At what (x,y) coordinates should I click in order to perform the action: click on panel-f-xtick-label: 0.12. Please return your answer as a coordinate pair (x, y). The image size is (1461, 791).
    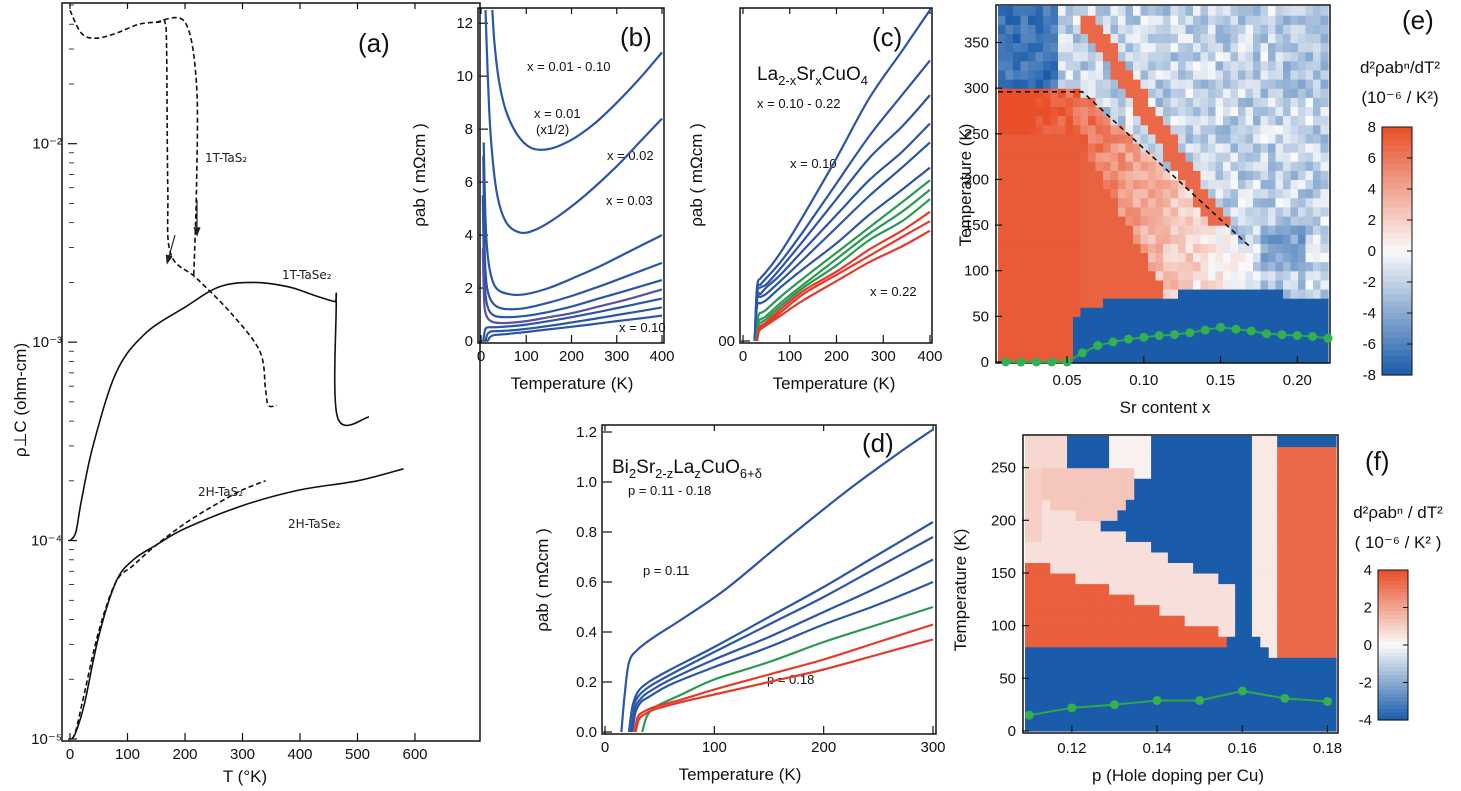
    Looking at the image, I should click on (1071, 748).